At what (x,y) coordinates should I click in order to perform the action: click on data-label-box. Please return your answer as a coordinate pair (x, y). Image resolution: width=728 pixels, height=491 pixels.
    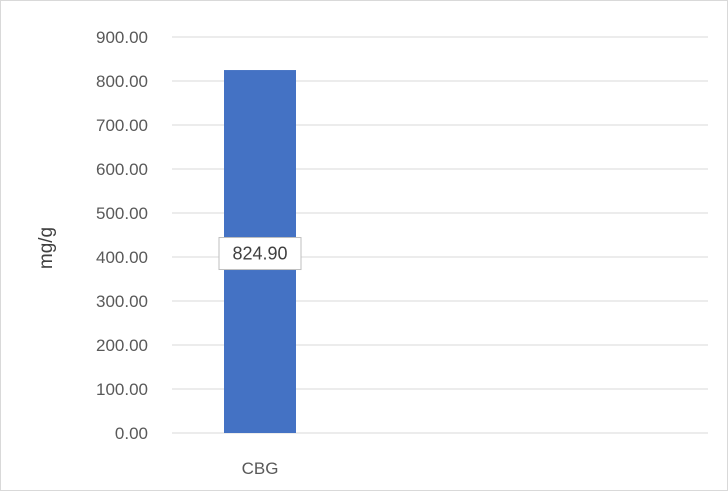
    Looking at the image, I should click on (260, 254).